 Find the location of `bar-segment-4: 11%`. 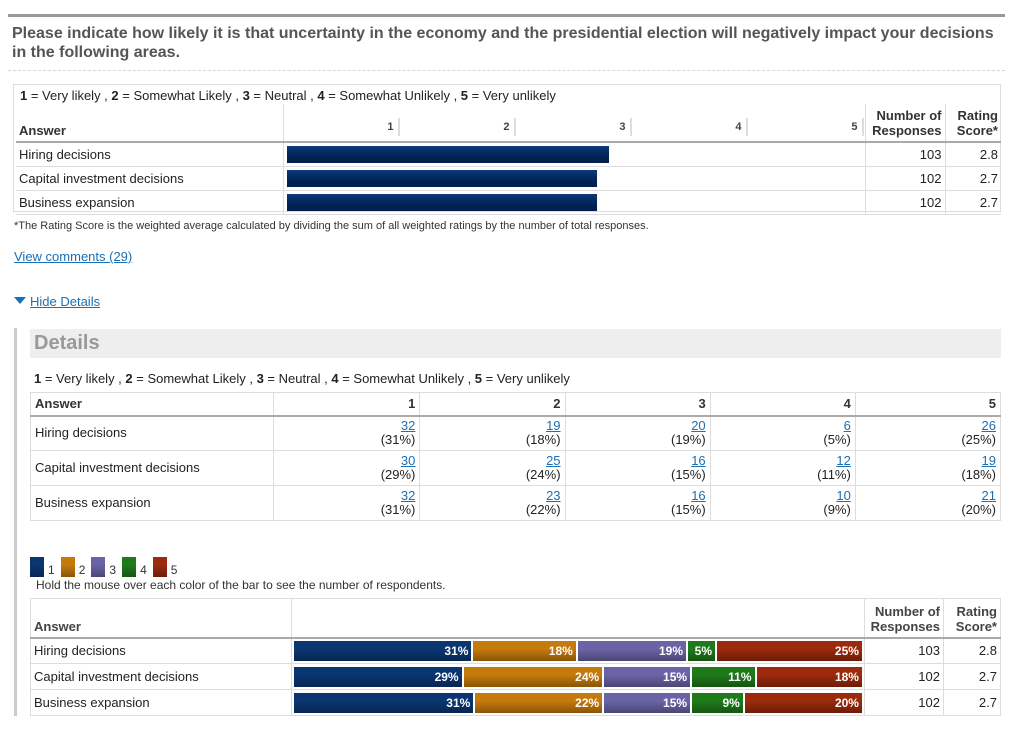

bar-segment-4: 11% is located at coordinates (724, 676).